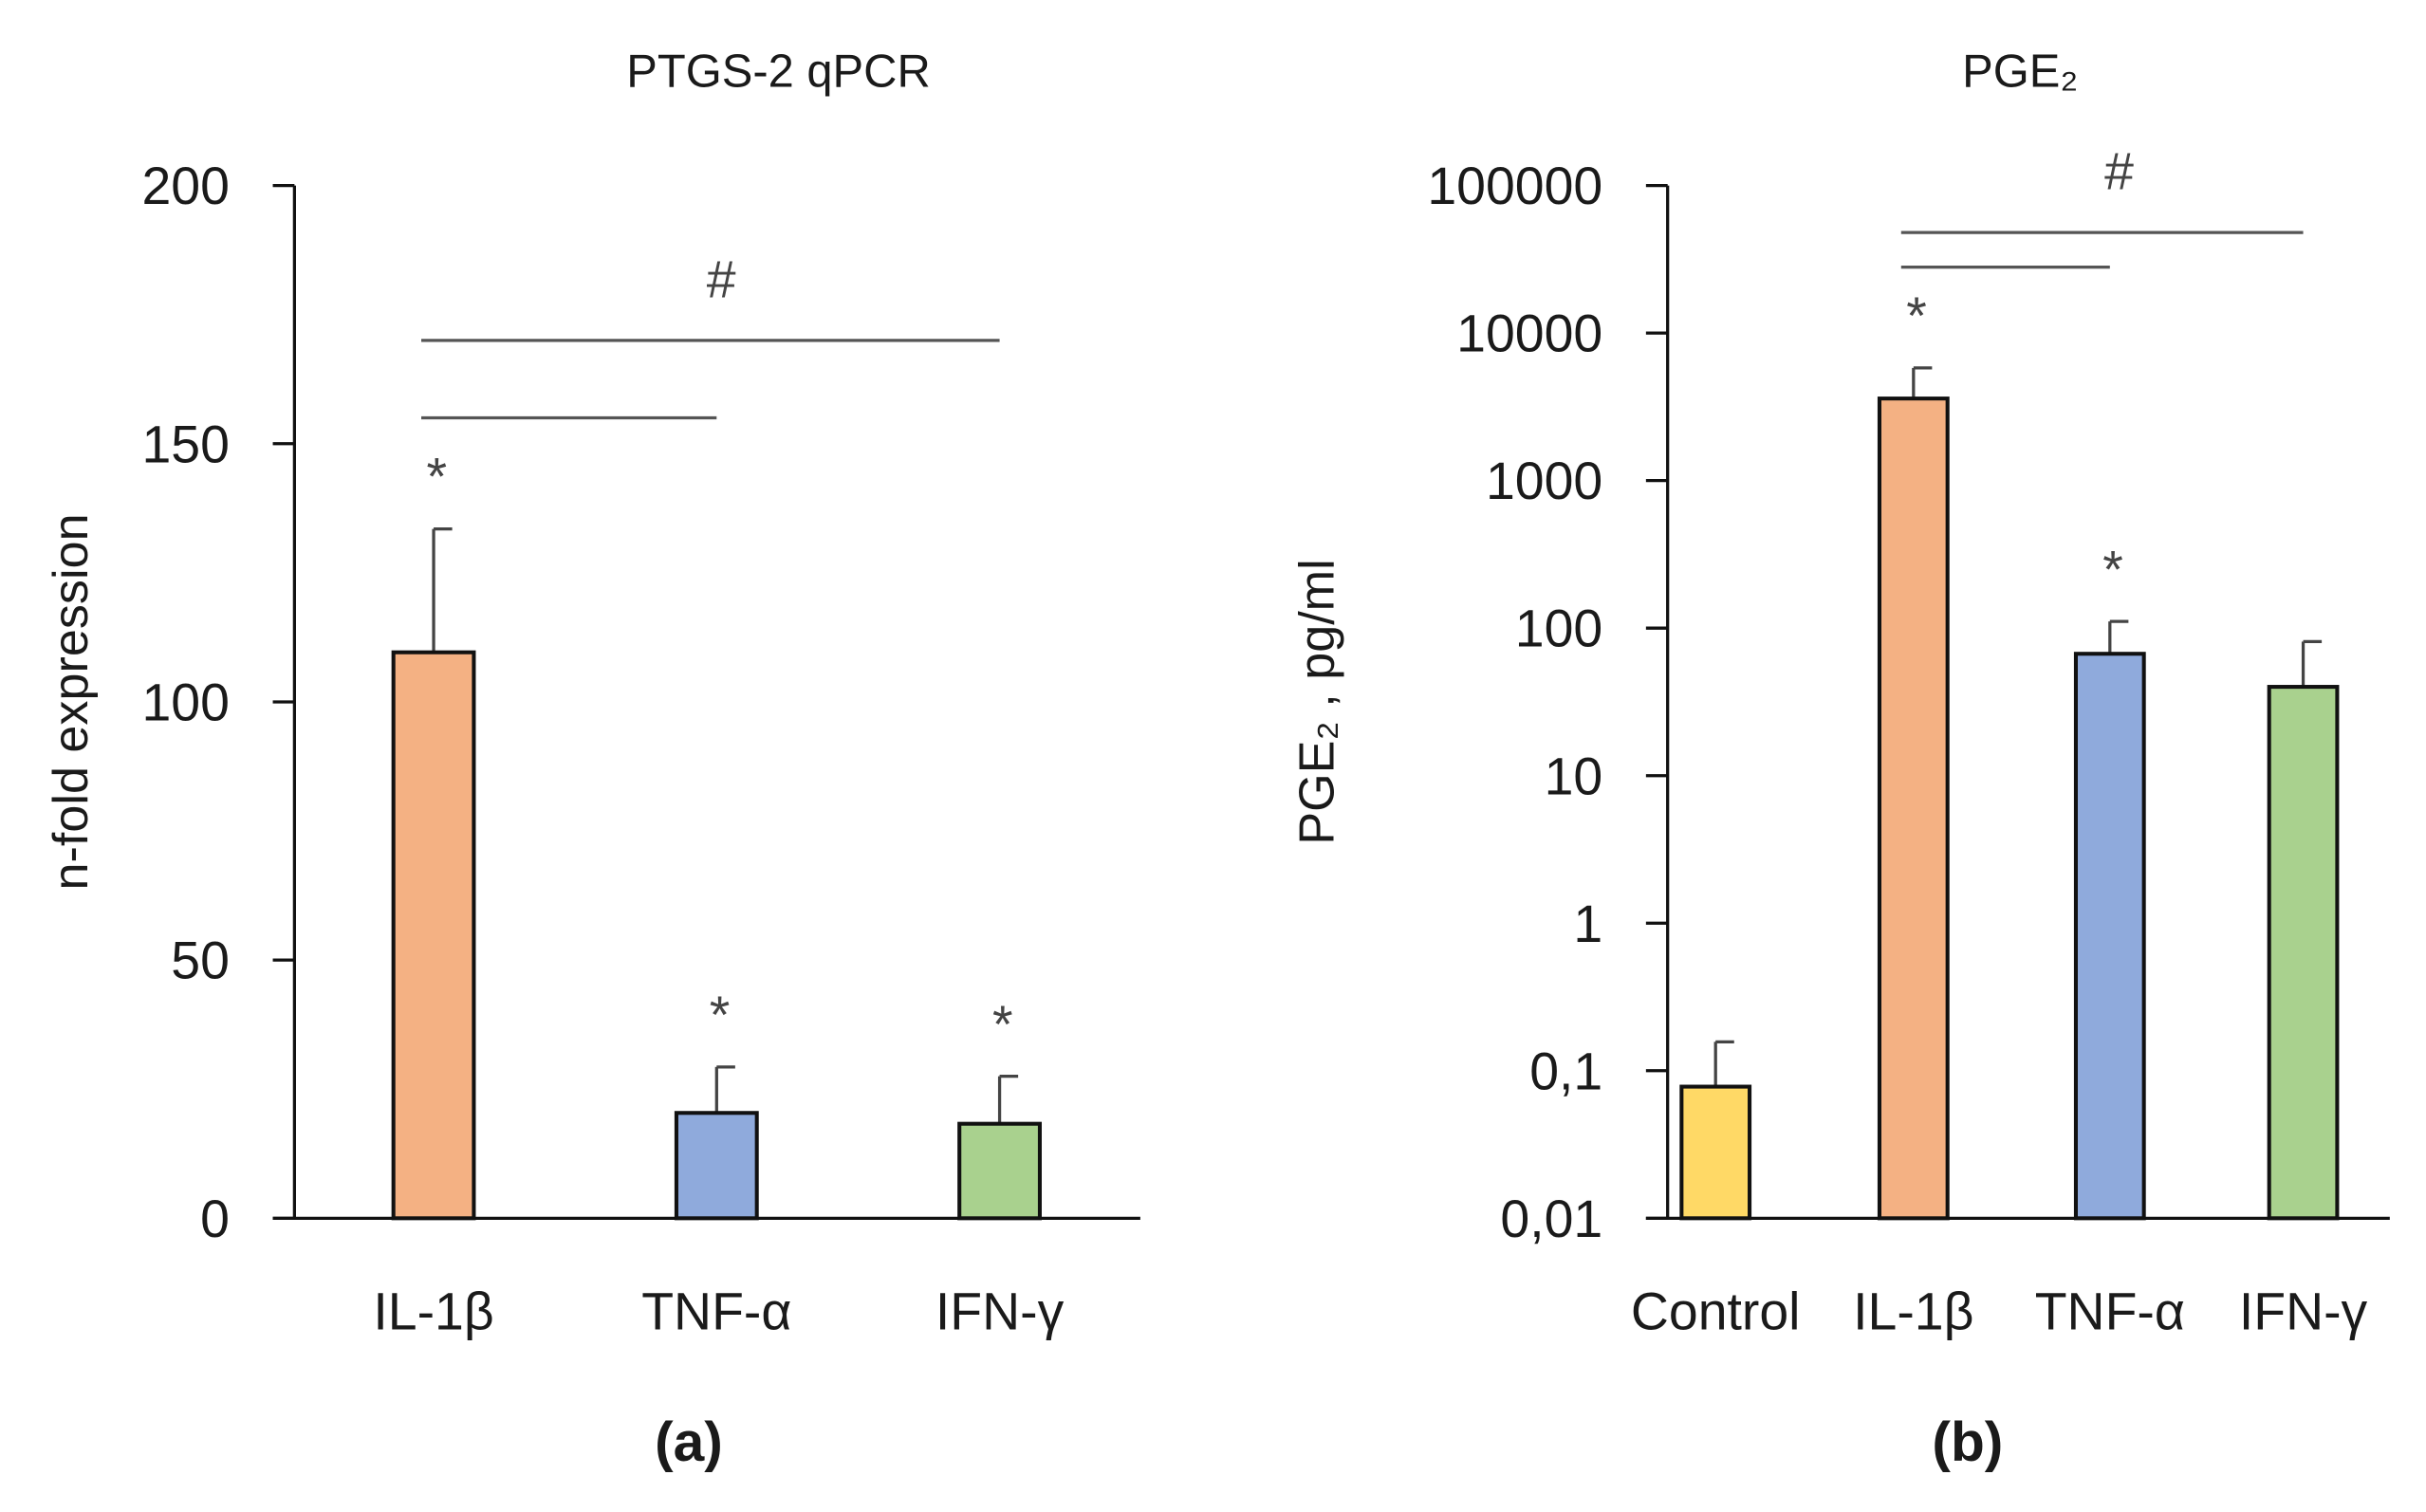  What do you see at coordinates (778, 71) in the screenshot?
I see `chart-a-title: PTGS-2 qPCR` at bounding box center [778, 71].